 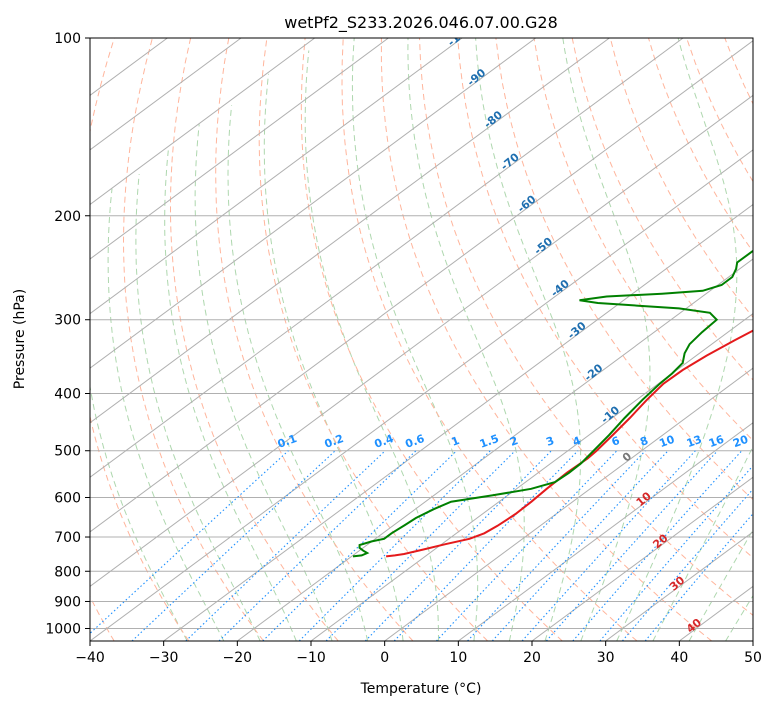 I want to click on x-tick-label: 30, so click(x=606, y=658).